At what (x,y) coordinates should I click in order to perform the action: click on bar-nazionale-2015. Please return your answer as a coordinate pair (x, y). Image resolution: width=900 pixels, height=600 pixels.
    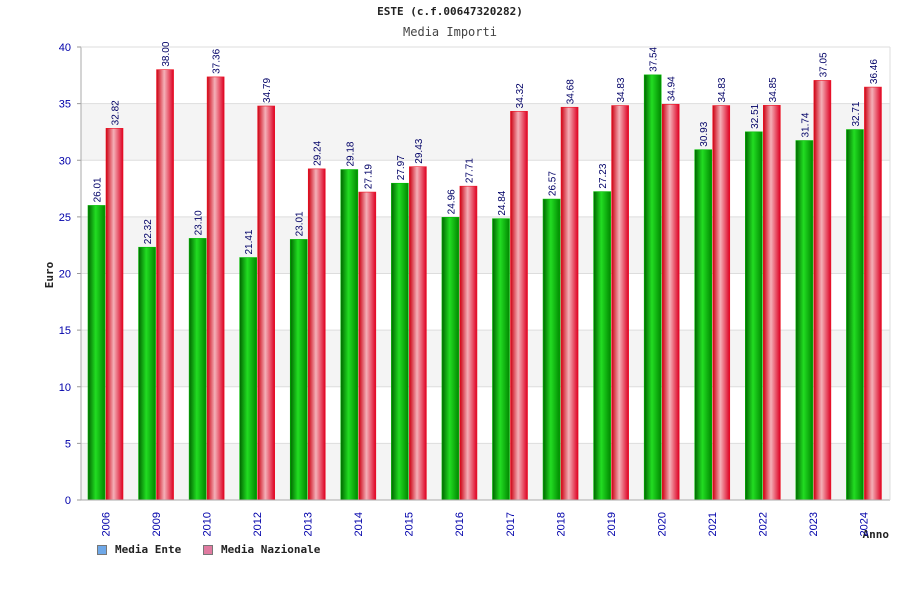
    Looking at the image, I should click on (418, 333).